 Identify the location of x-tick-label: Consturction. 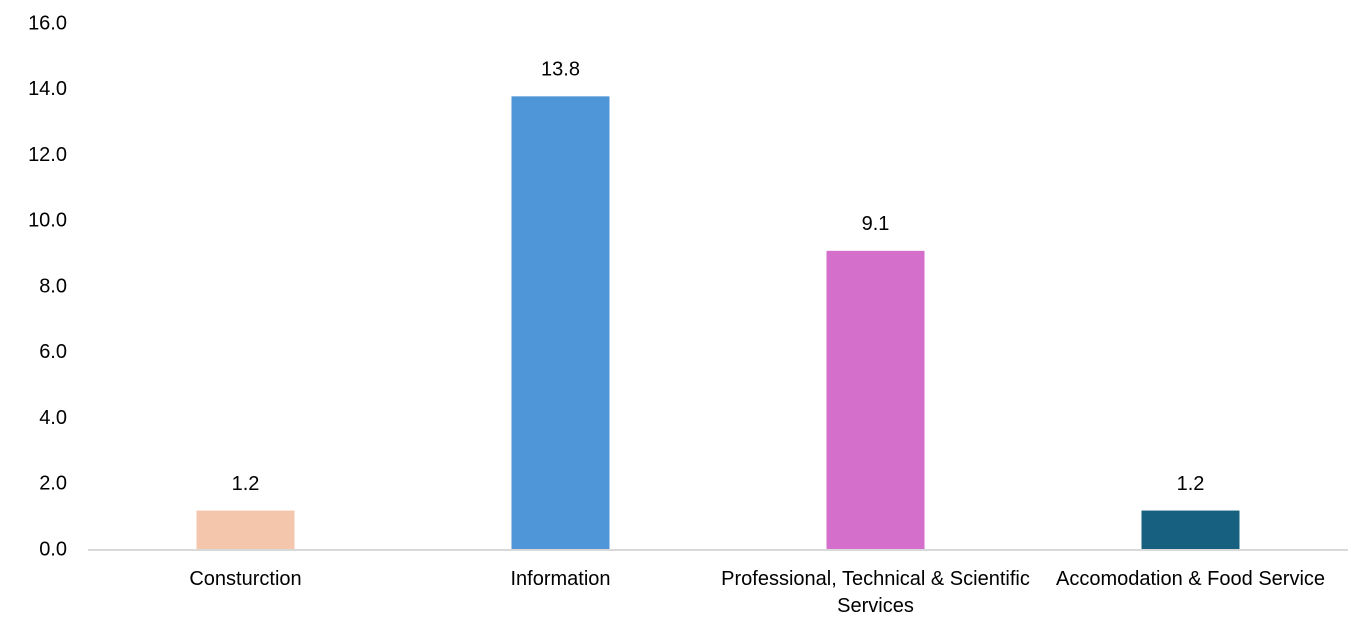
(245, 579).